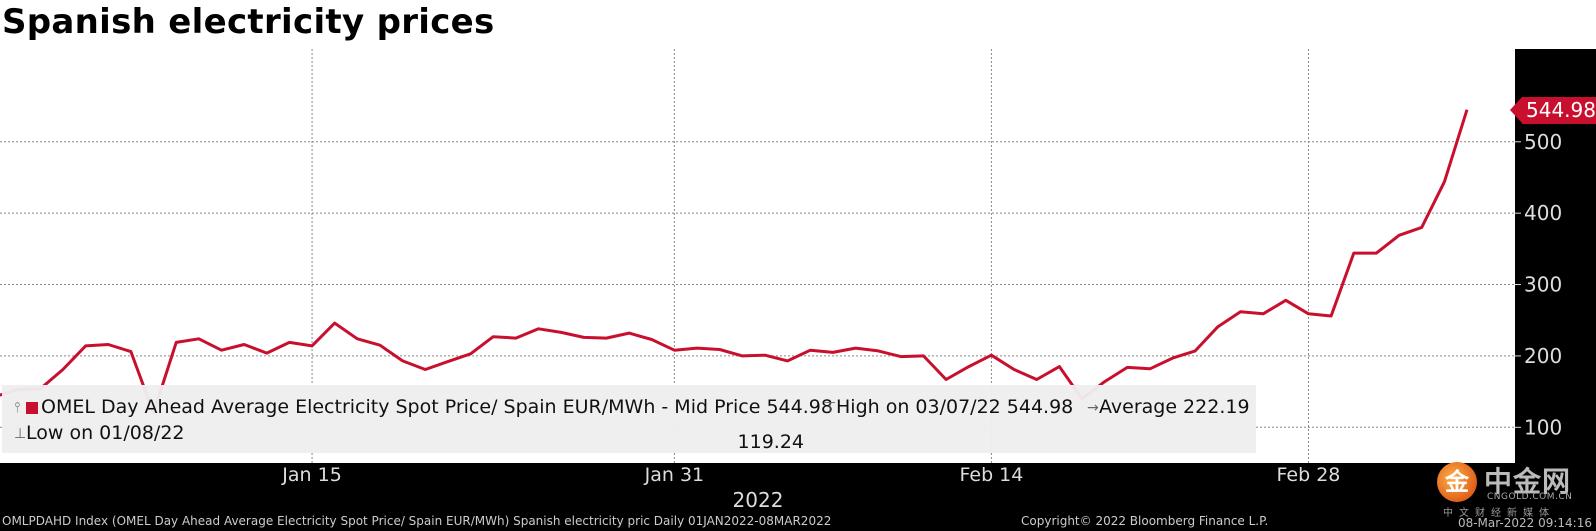  What do you see at coordinates (758, 500) in the screenshot?
I see `x-axis-year-label: 2022` at bounding box center [758, 500].